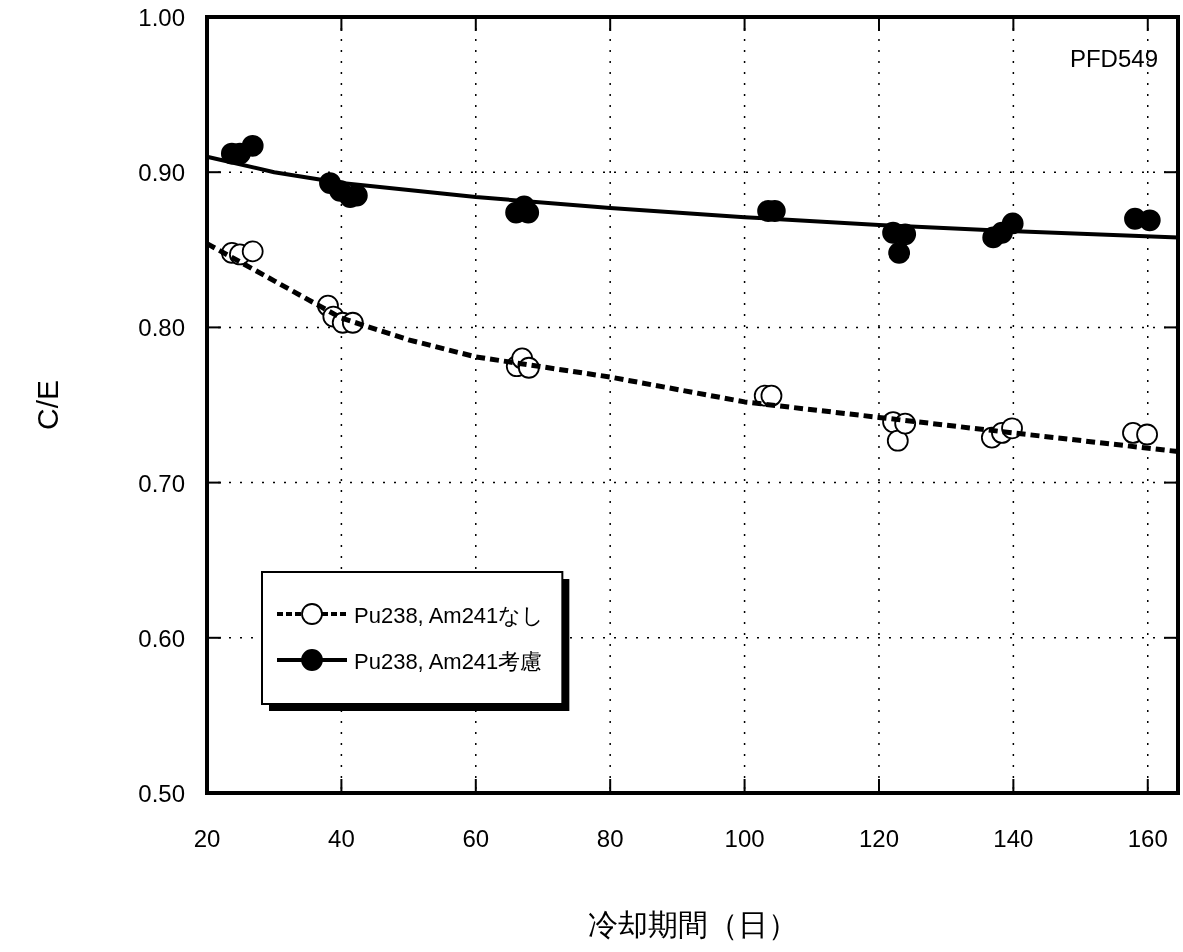 Image resolution: width=1183 pixels, height=952 pixels. I want to click on x-axis-title: 冷却期間（日）, so click(692, 924).